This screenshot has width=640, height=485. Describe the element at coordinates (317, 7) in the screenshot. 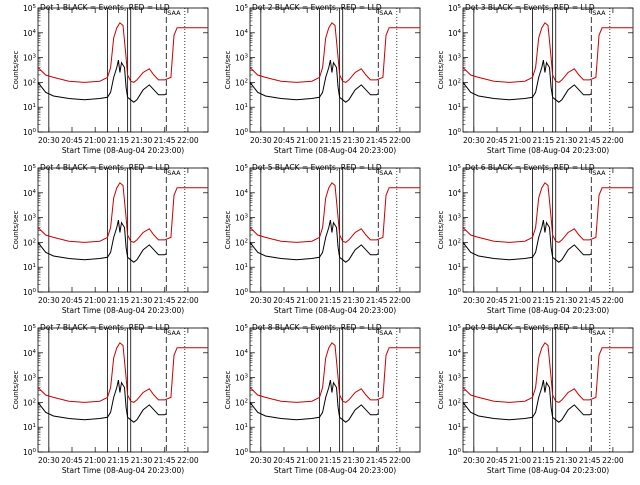

I see `panel-title: Det 2 BLACK = Events, RED = LLD` at that location.